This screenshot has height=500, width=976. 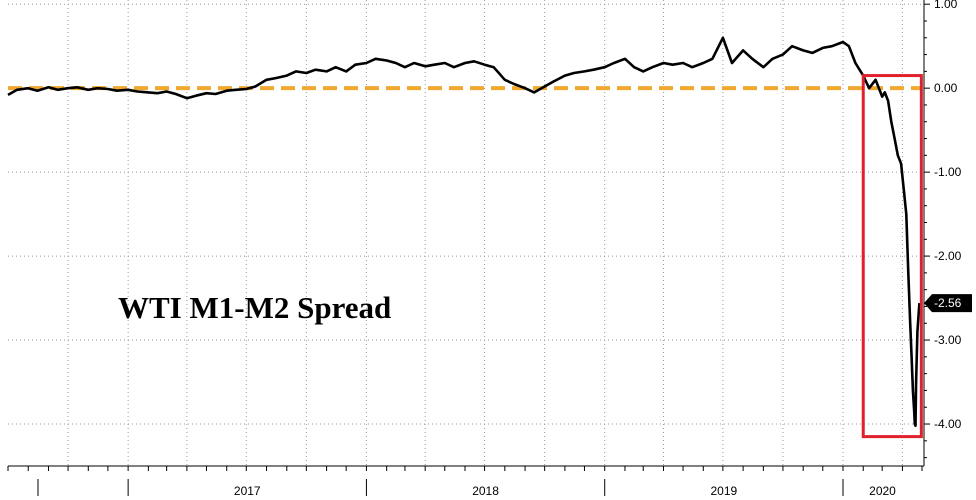 What do you see at coordinates (724, 491) in the screenshot?
I see `x-tick-label: 2019` at bounding box center [724, 491].